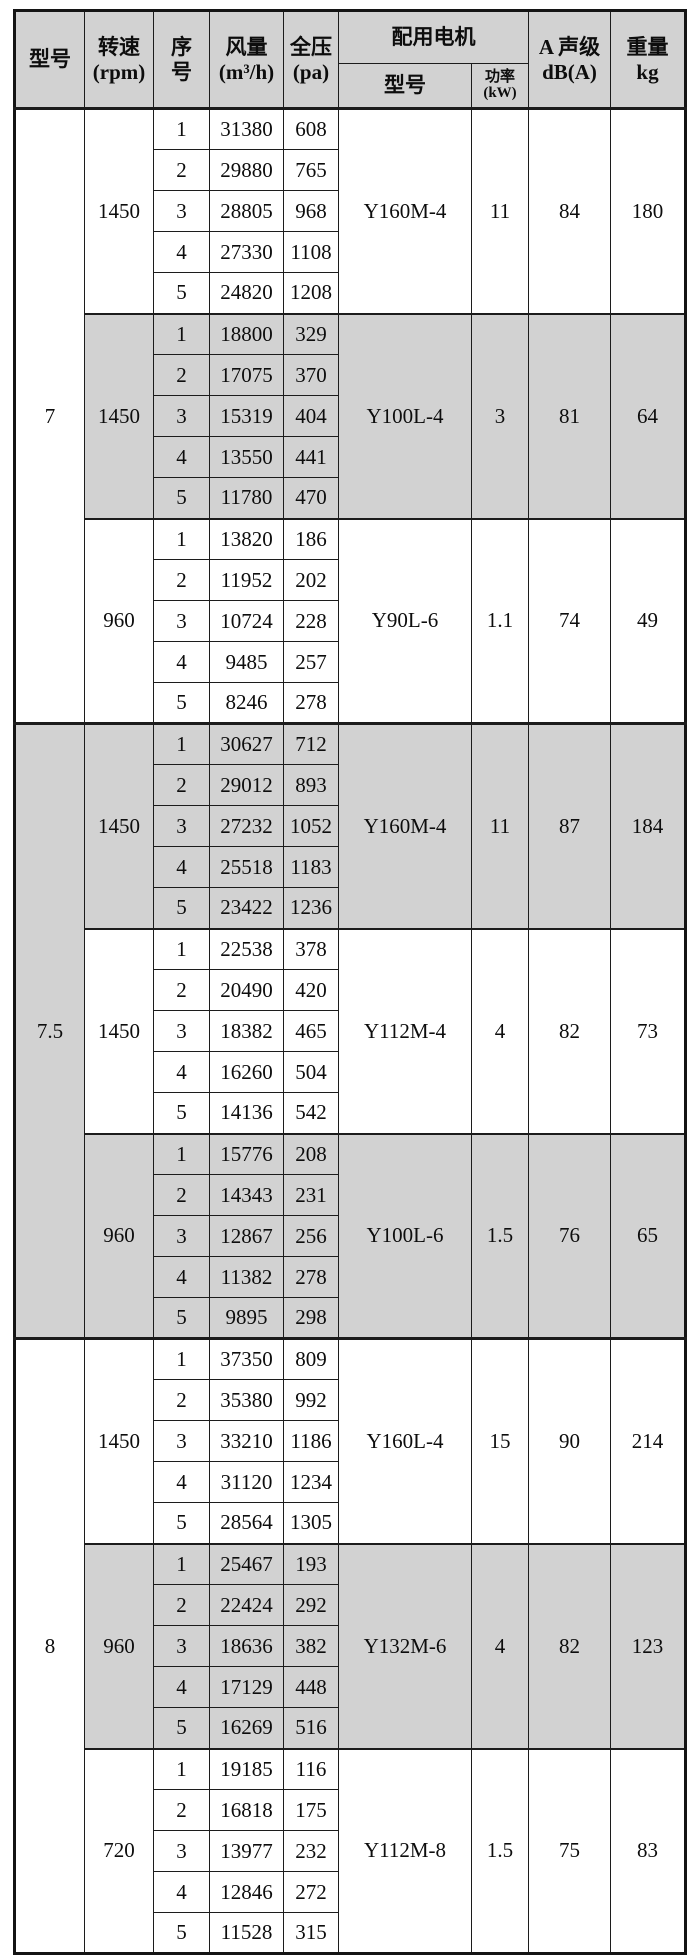 This screenshot has height=1960, width=700. Describe the element at coordinates (311, 1441) in the screenshot. I see `pressure-cell: 1186` at that location.